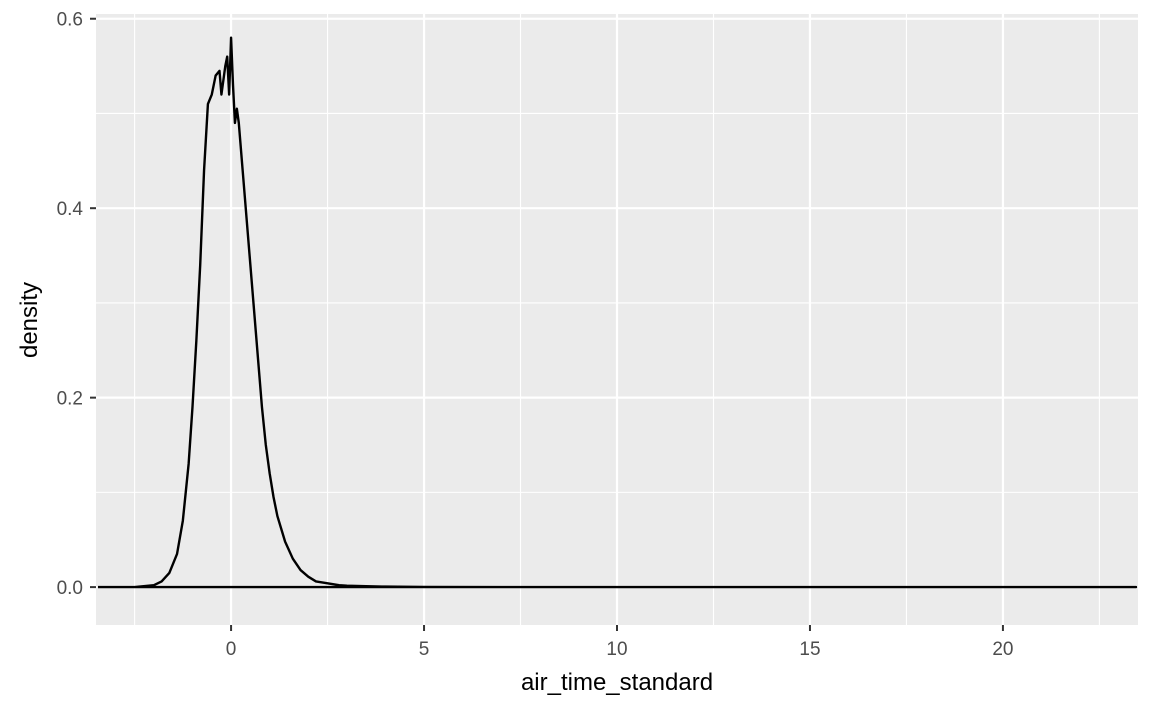 This screenshot has width=1152, height=711. What do you see at coordinates (70, 209) in the screenshot?
I see `y-tick-label: 0.4` at bounding box center [70, 209].